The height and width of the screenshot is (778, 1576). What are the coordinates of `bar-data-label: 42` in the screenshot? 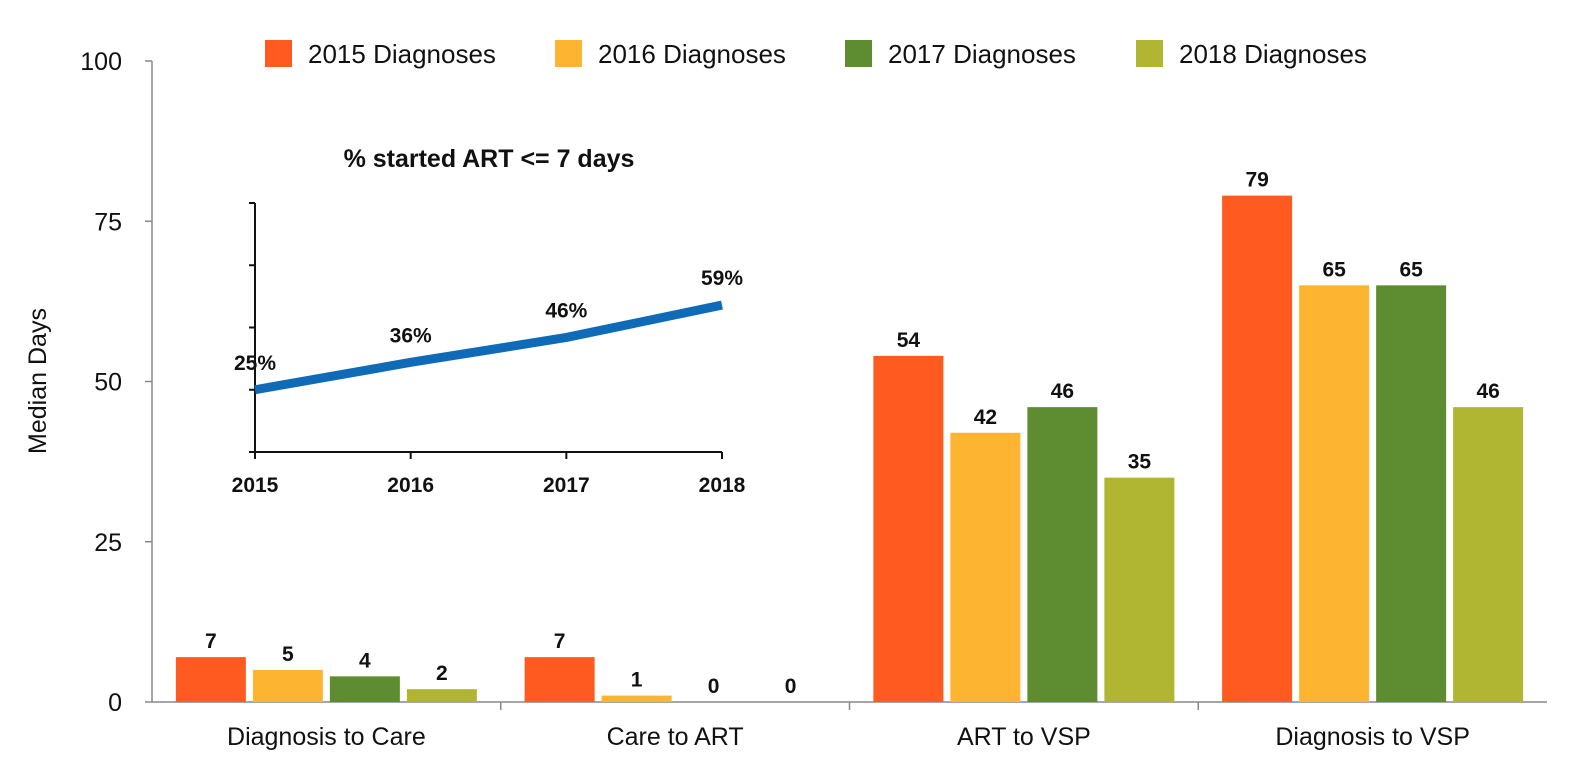 It's located at (985, 417).